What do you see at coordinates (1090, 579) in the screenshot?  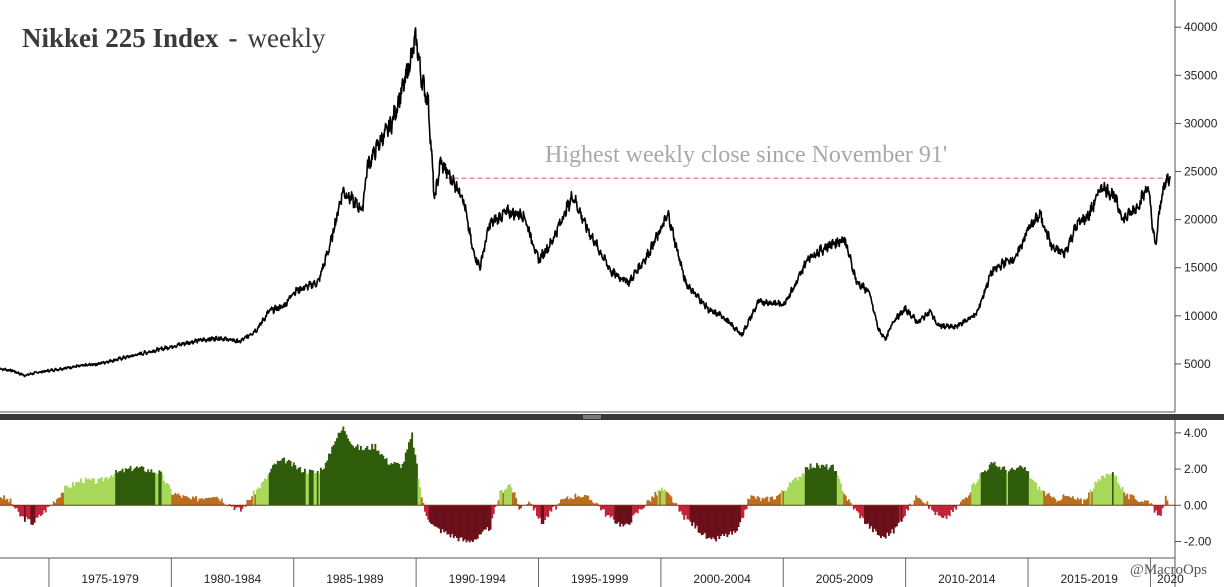 I see `x-category-label: 2015-2019` at bounding box center [1090, 579].